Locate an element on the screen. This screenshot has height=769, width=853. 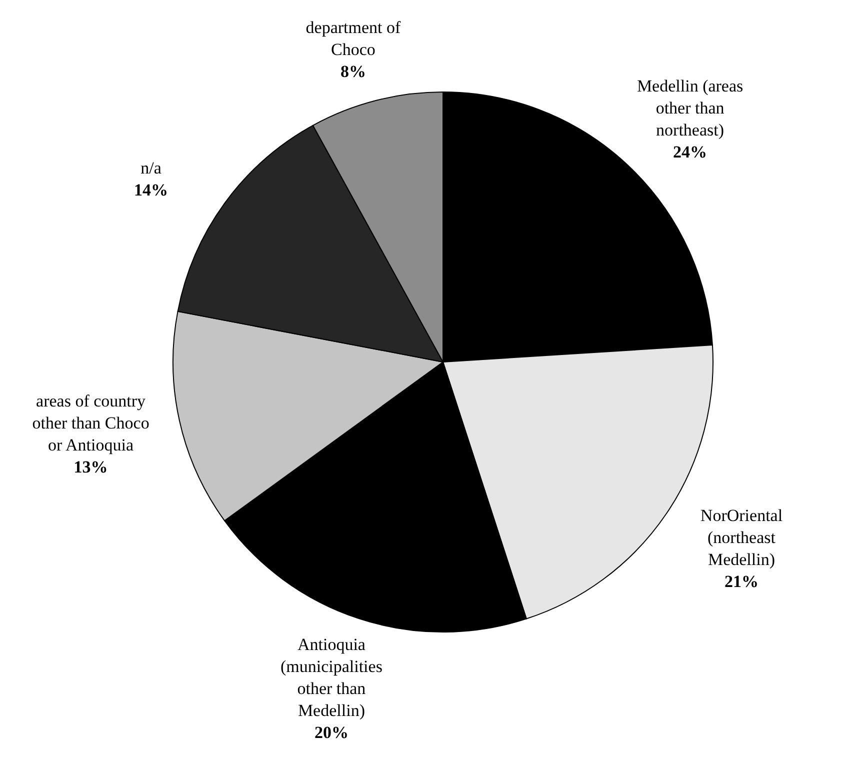
data-label: 24% is located at coordinates (690, 152).